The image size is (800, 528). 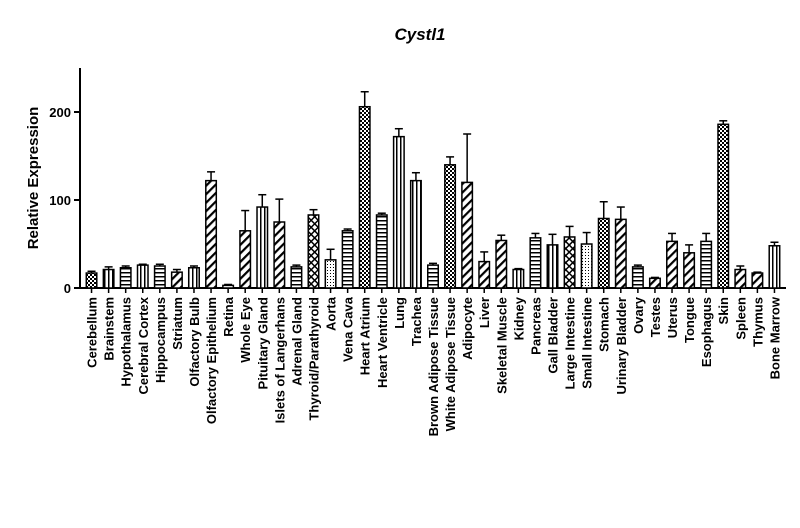 I want to click on x-tick-label: Small Intestine, so click(x=587, y=343).